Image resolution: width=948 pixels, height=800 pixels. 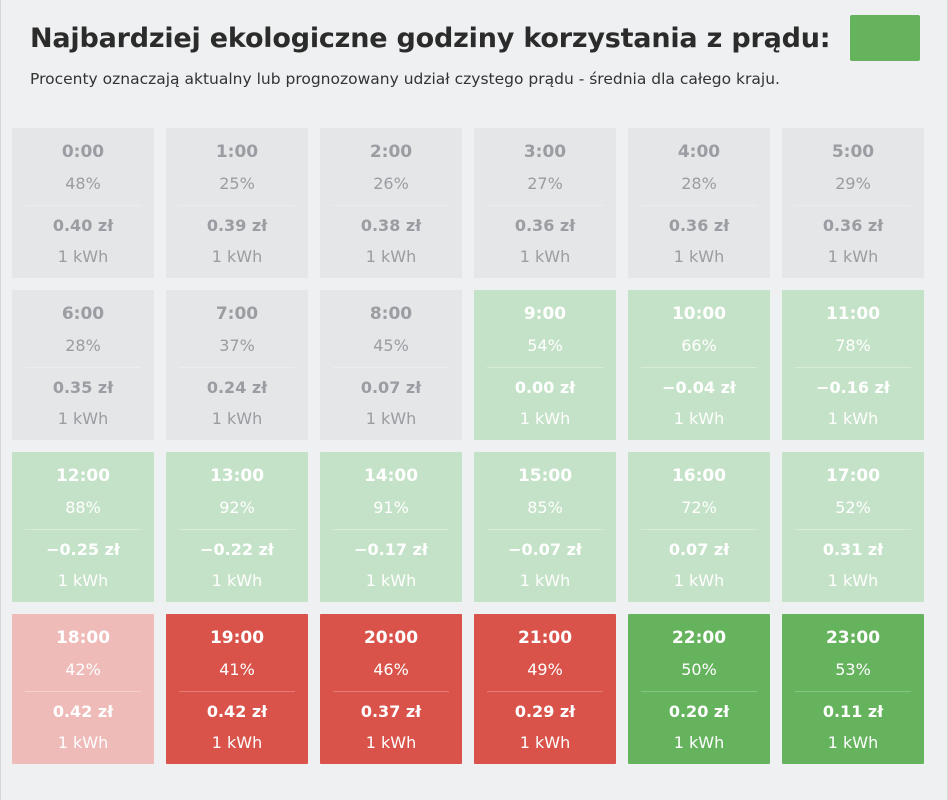 I want to click on hour-time: 5:00, so click(x=853, y=152).